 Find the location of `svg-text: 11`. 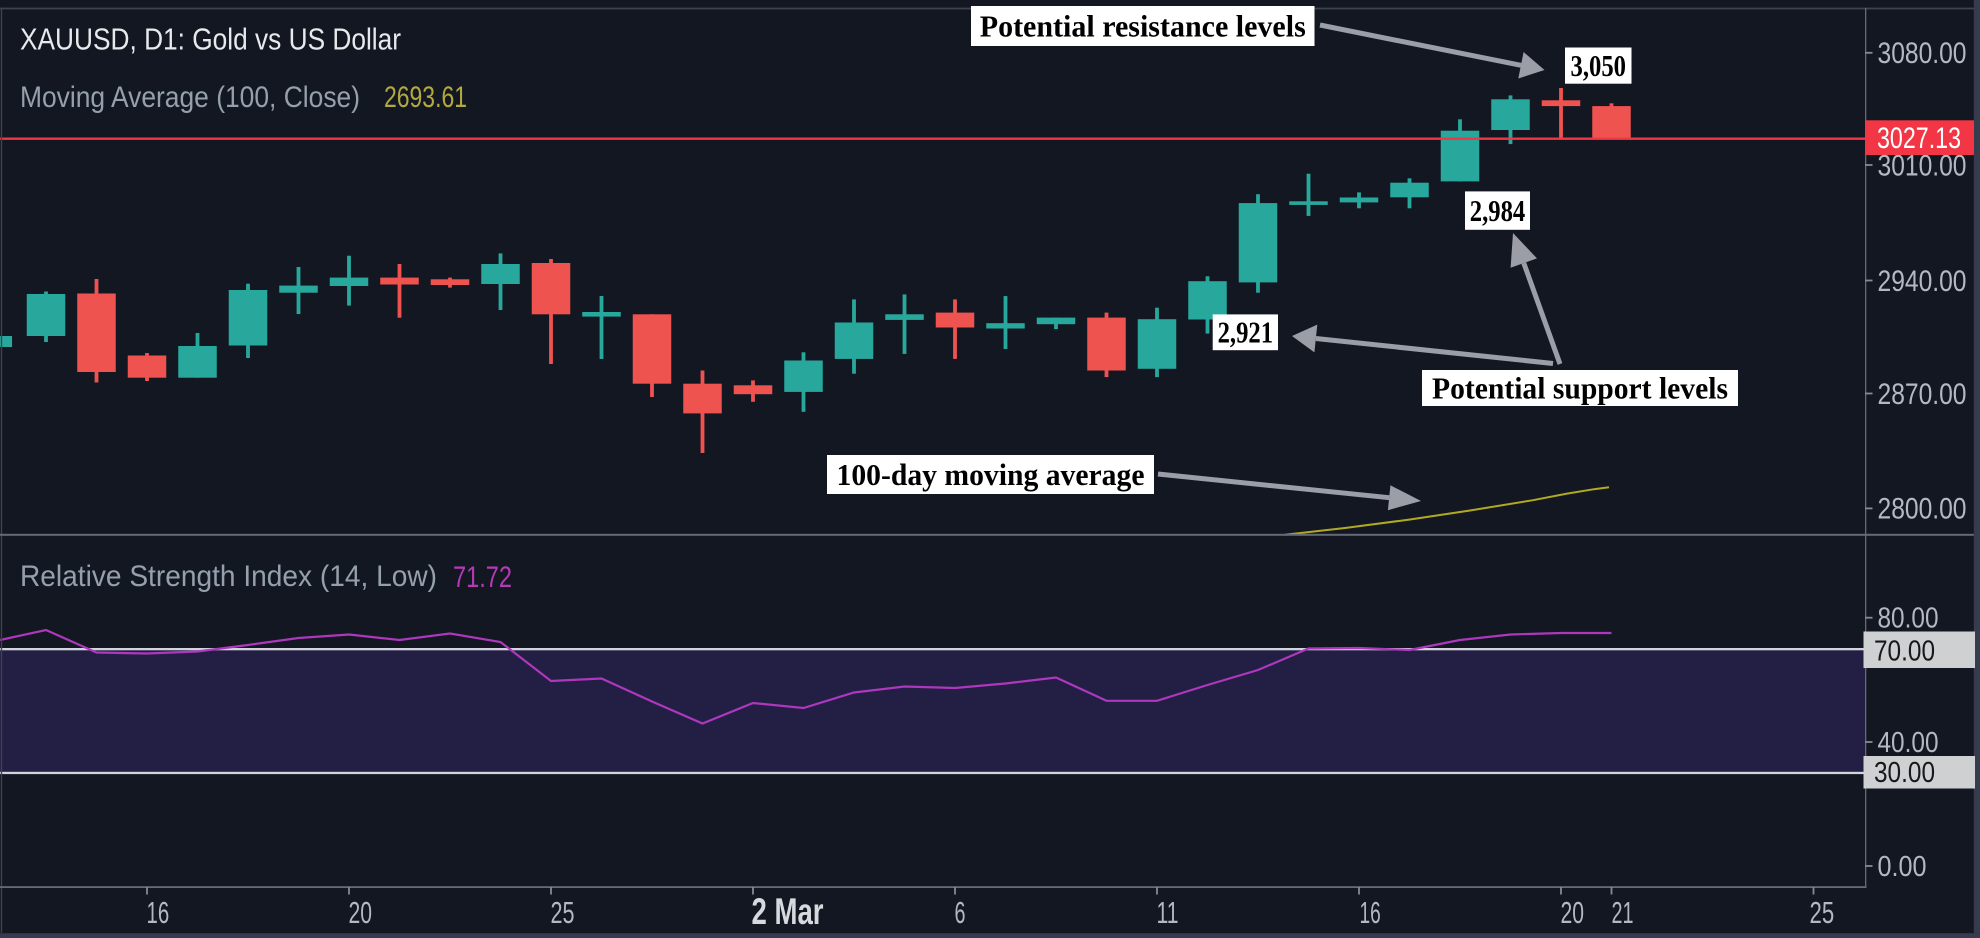

svg-text: 11 is located at coordinates (1168, 912).